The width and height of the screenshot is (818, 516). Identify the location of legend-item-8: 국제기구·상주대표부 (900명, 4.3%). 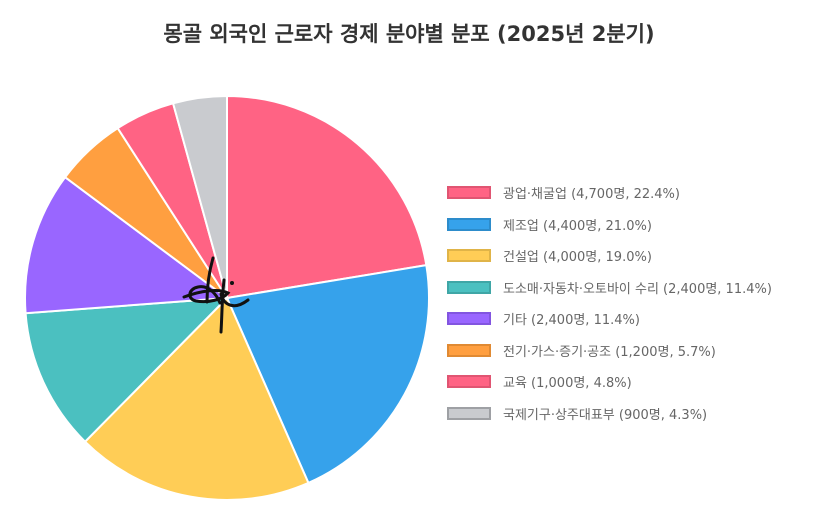
(609, 414).